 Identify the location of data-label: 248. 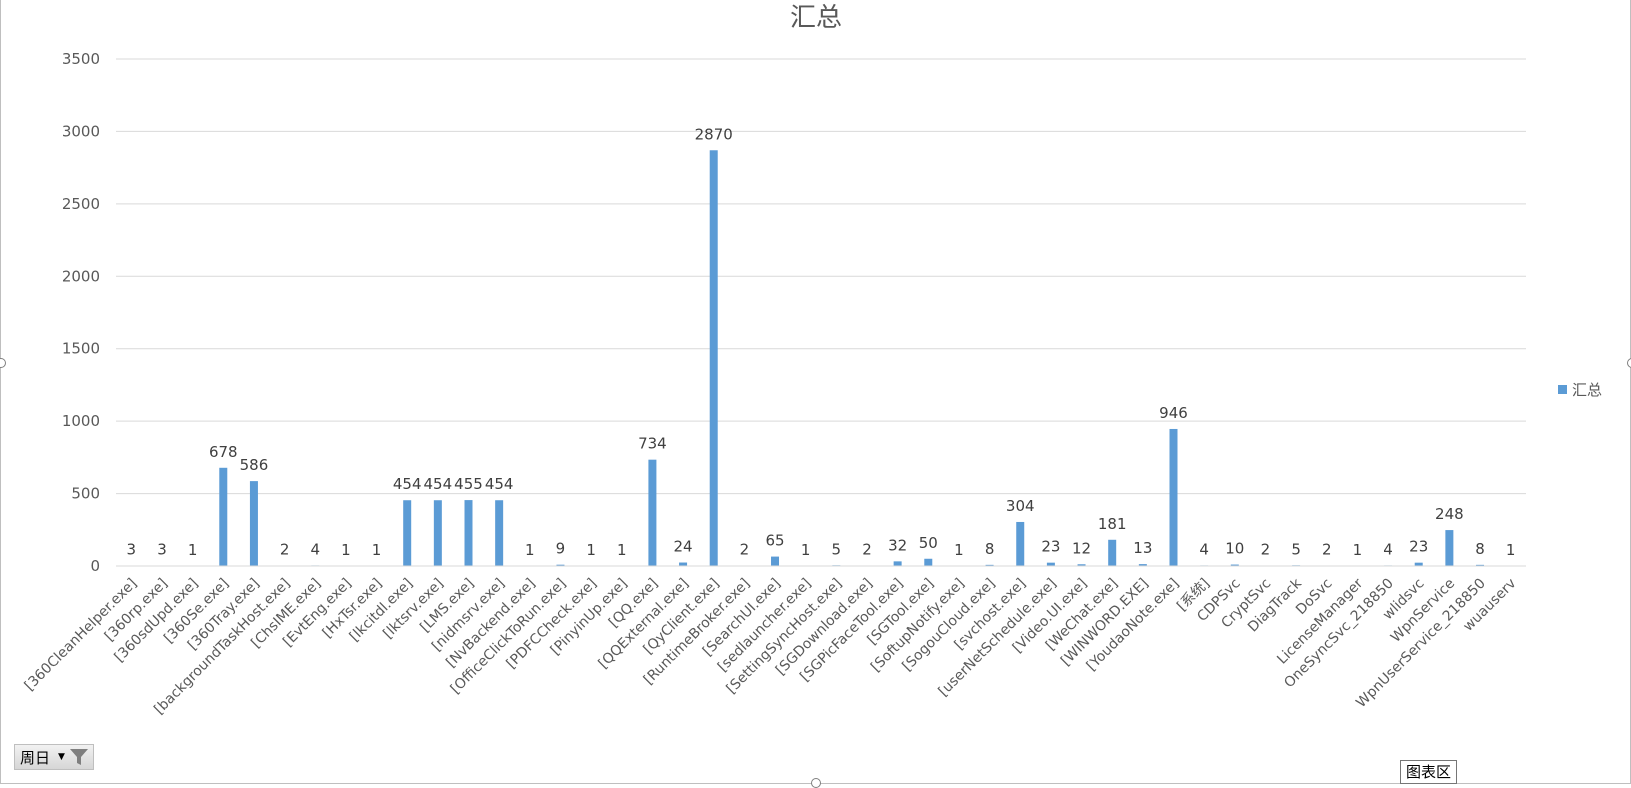
(1449, 514).